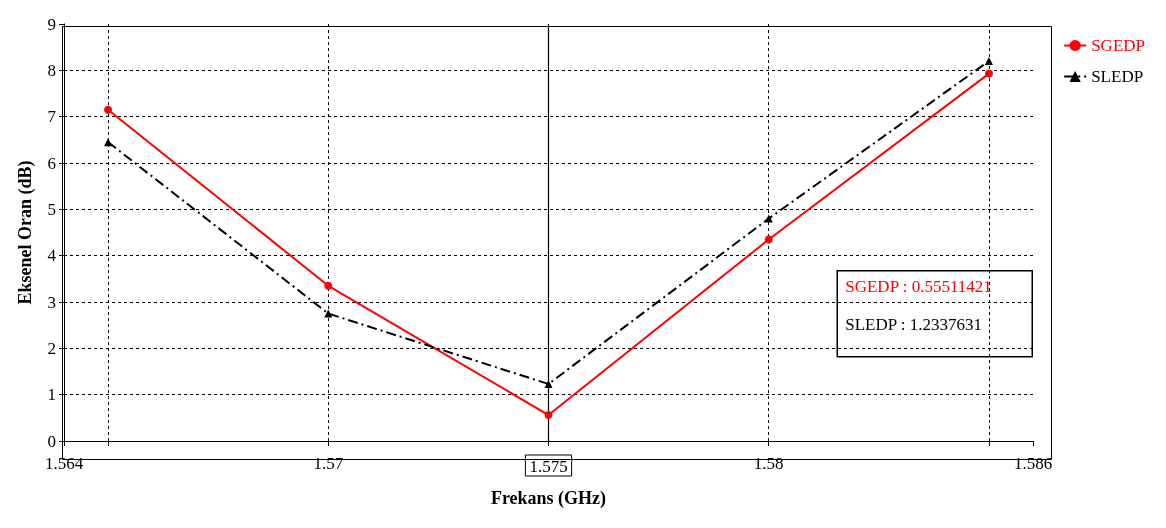  I want to click on legend-label: SLEDP, so click(1117, 76).